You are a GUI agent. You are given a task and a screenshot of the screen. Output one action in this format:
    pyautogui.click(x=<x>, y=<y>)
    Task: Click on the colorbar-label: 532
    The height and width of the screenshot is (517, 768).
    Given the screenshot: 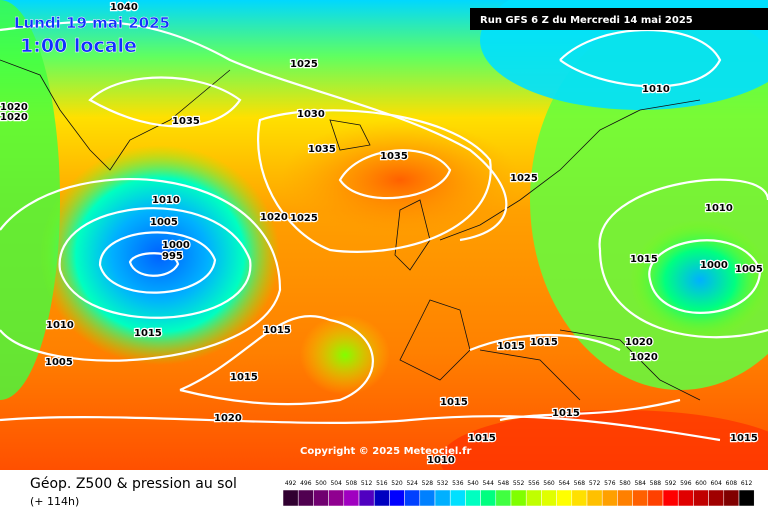 What is the action you would take?
    pyautogui.click(x=443, y=483)
    